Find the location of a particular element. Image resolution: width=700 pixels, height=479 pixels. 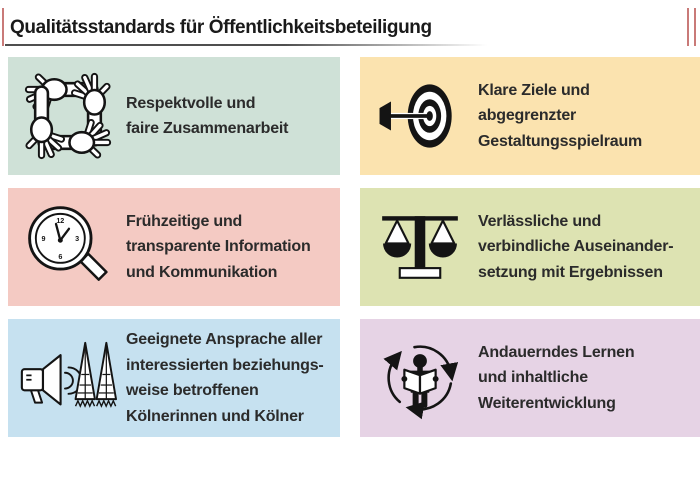

megaphone-cathedral-icon is located at coordinates (68, 378).